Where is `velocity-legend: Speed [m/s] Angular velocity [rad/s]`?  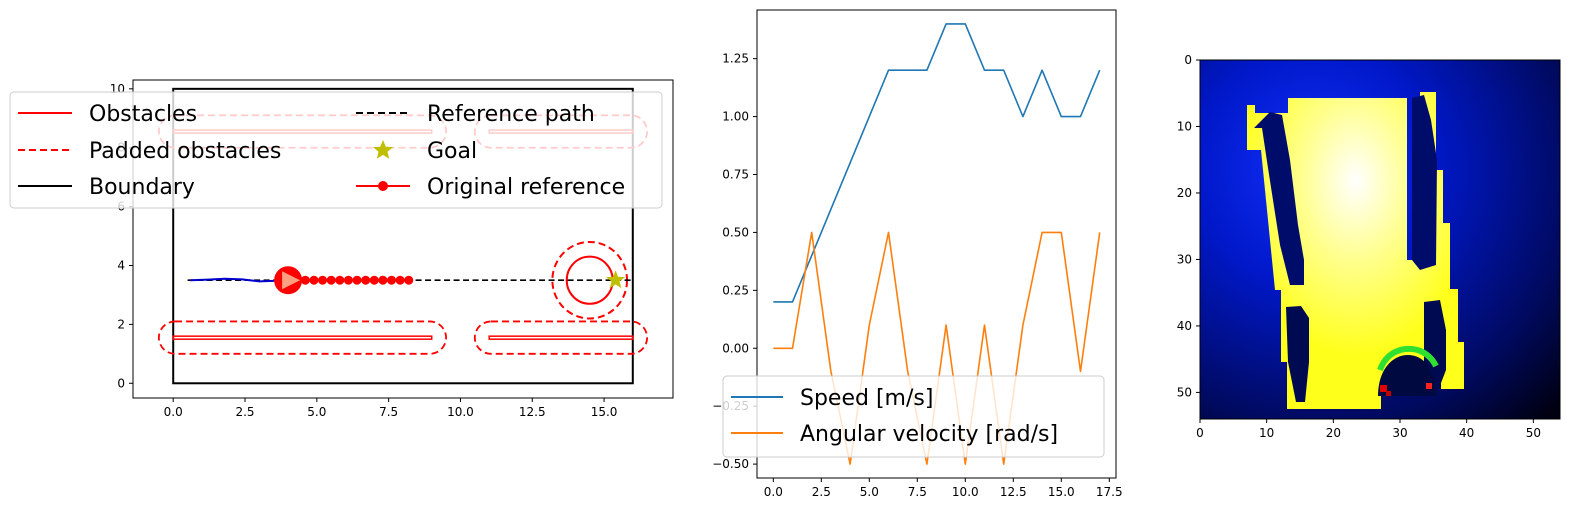
velocity-legend: Speed [m/s] Angular velocity [rad/s] is located at coordinates (913, 416).